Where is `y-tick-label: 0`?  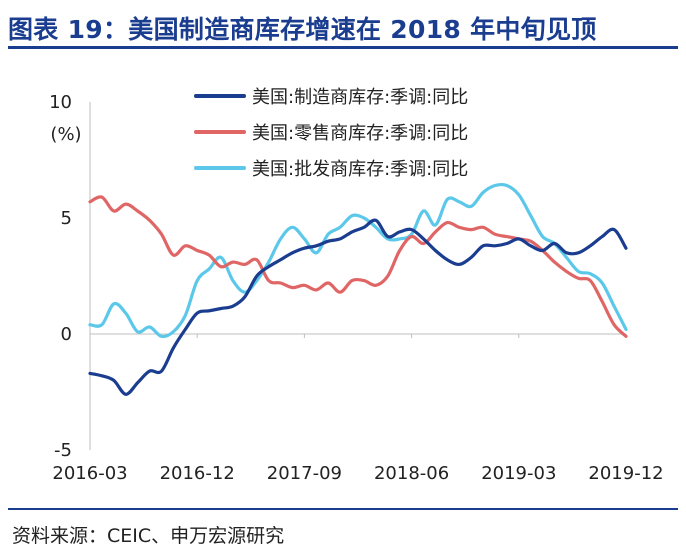 y-tick-label: 0 is located at coordinates (66, 334).